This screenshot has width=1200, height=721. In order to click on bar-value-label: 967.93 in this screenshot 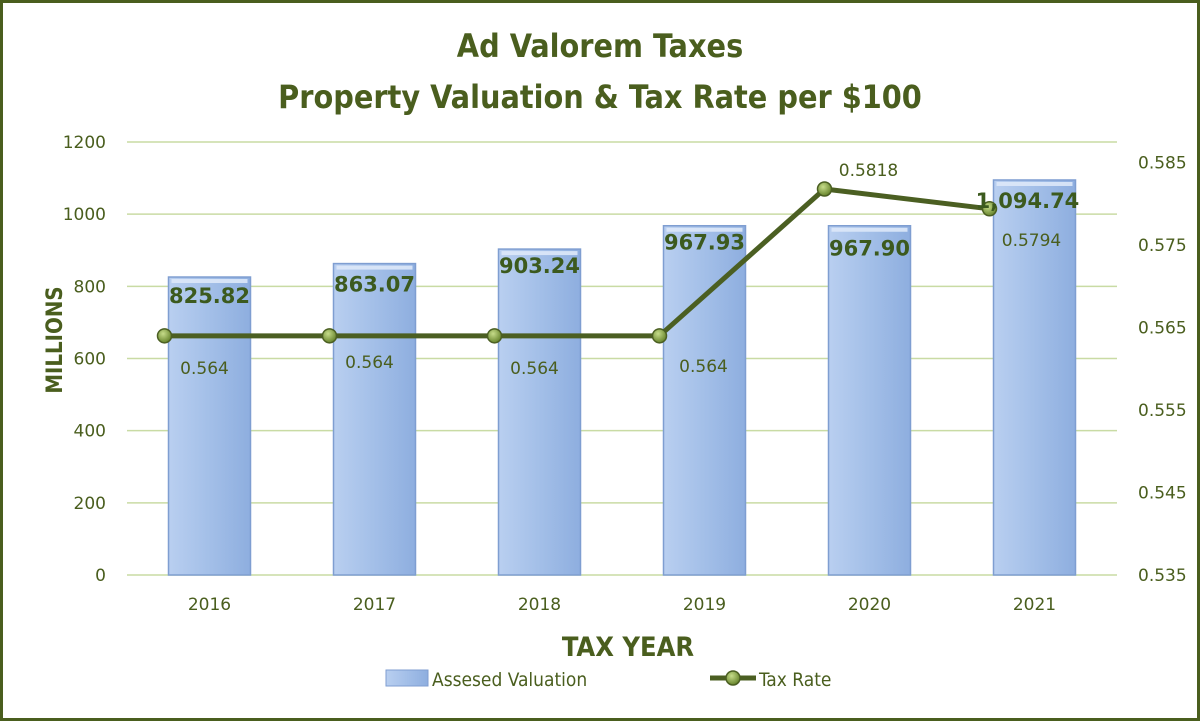, I will do `click(704, 243)`.